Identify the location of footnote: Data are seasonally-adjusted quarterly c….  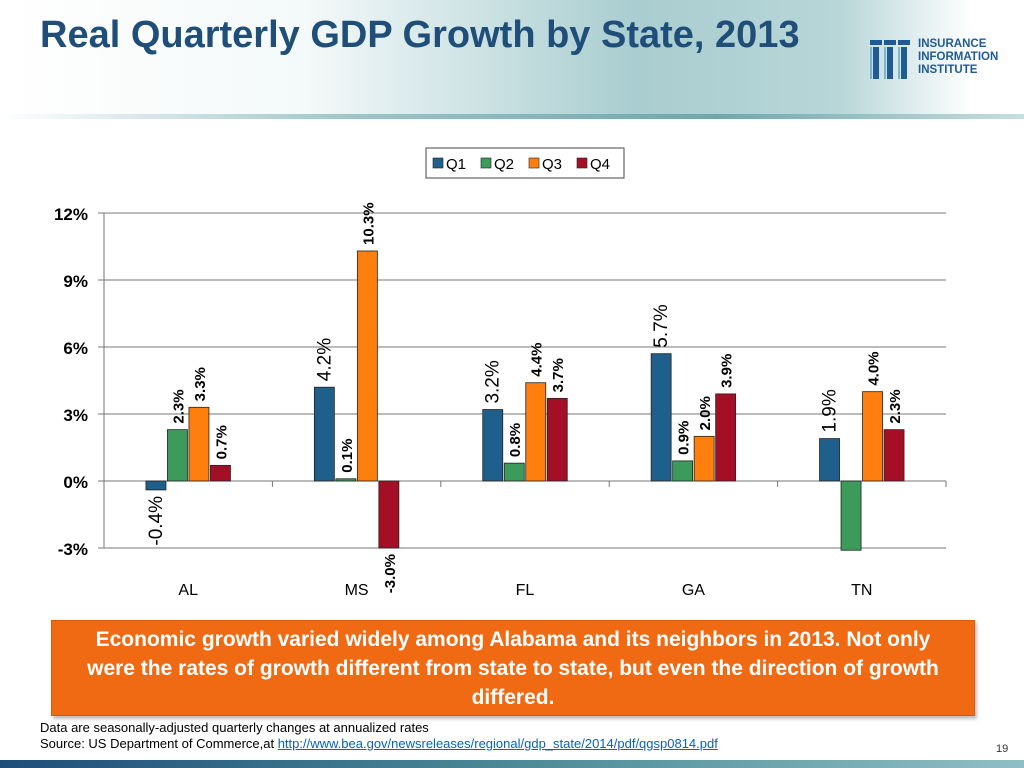
(379, 736).